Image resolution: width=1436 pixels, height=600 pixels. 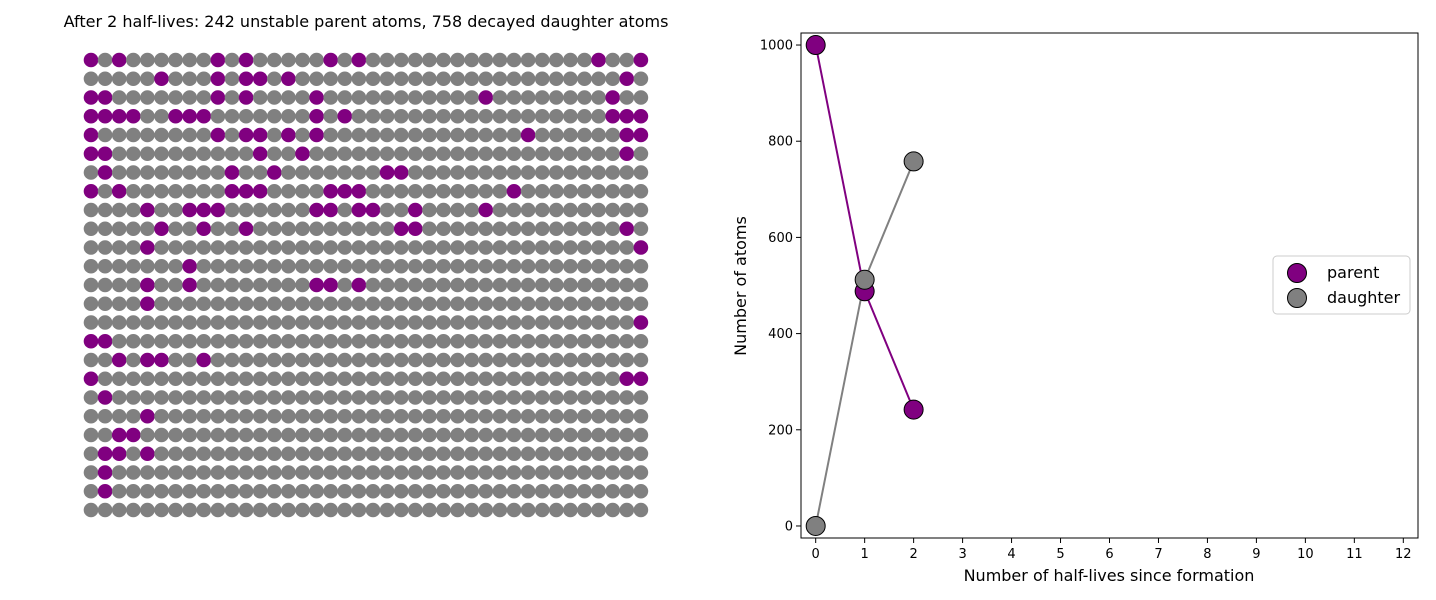 I want to click on x-tick-label: 2, so click(x=913, y=554).